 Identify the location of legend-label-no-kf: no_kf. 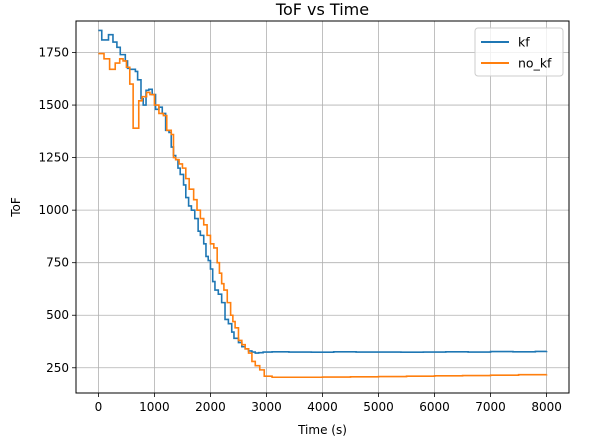
(535, 63).